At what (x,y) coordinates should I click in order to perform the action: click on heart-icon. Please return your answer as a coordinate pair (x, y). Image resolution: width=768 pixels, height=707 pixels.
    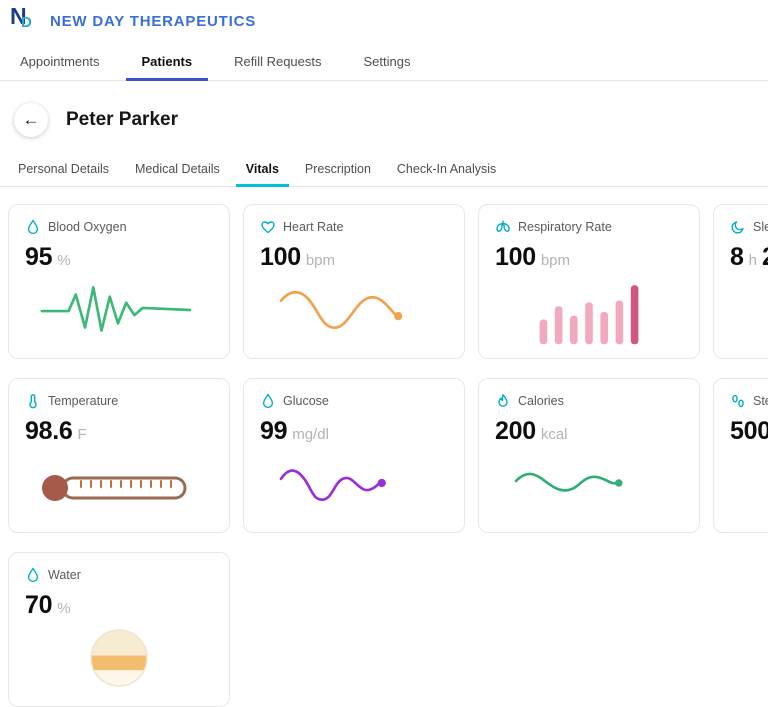
    Looking at the image, I should click on (268, 227).